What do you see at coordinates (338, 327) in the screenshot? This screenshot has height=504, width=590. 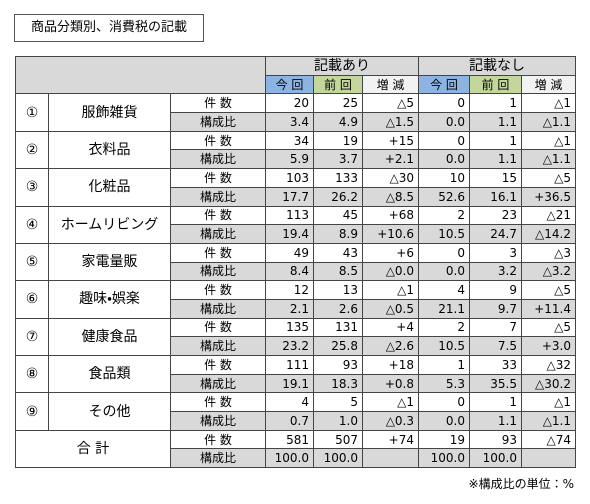 I see `data-cell: 131` at bounding box center [338, 327].